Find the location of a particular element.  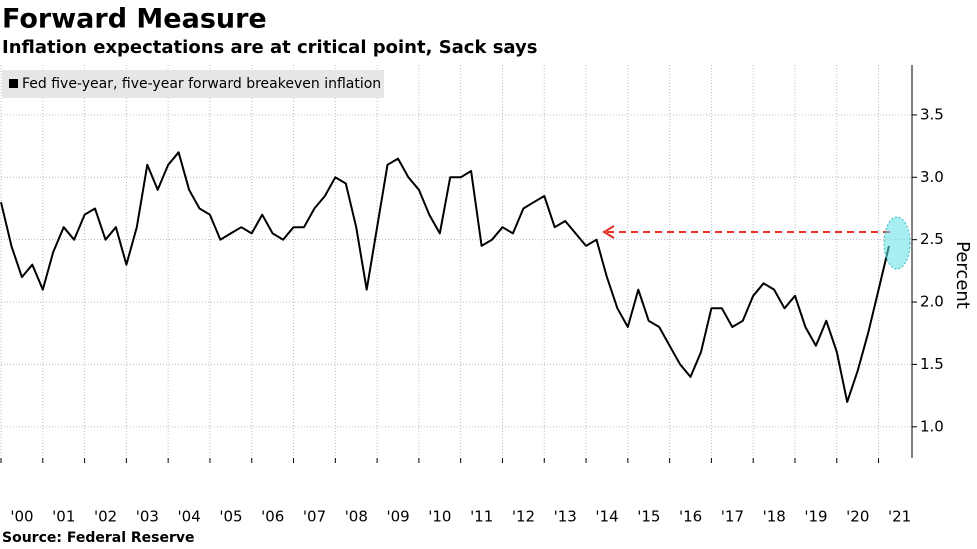

x-tick-label: '04 is located at coordinates (189, 517).